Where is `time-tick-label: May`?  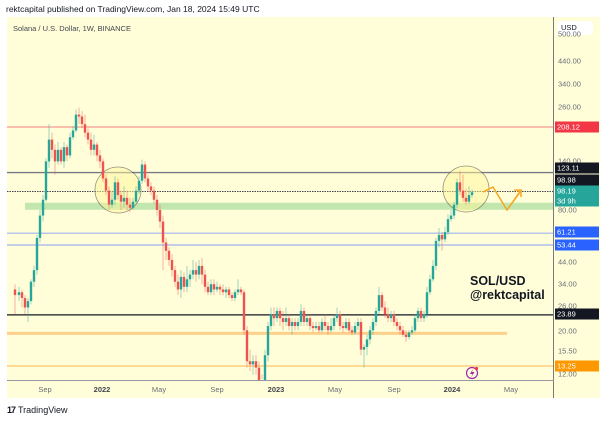 time-tick-label: May is located at coordinates (335, 389).